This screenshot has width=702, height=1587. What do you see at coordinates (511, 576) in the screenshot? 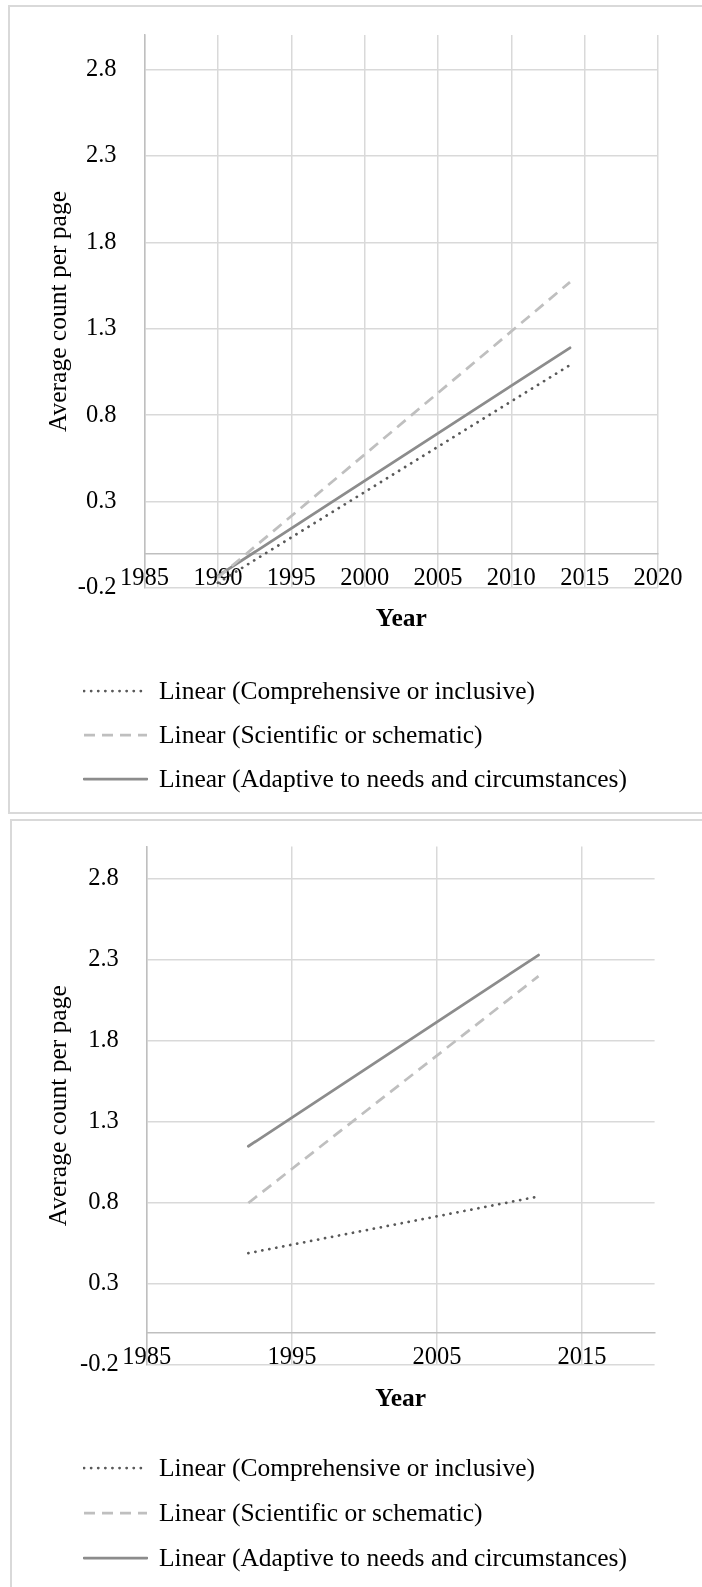
I see `x-tick-label: 2010` at bounding box center [511, 576].